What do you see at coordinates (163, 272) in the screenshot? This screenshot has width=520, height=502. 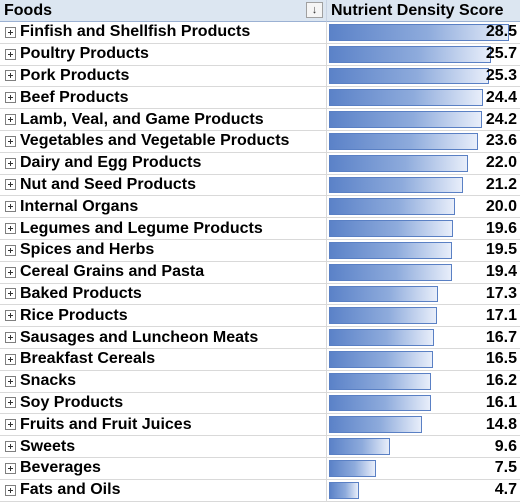 I see `food-category-cell: Cereal Grains and Pasta` at bounding box center [163, 272].